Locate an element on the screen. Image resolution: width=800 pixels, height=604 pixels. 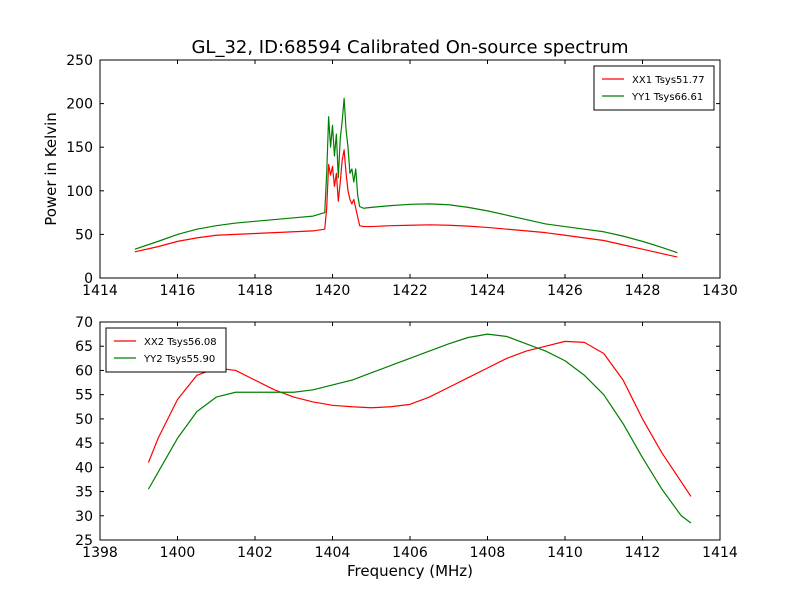
panel-1-y-tick-label: 200 is located at coordinates (79, 105).